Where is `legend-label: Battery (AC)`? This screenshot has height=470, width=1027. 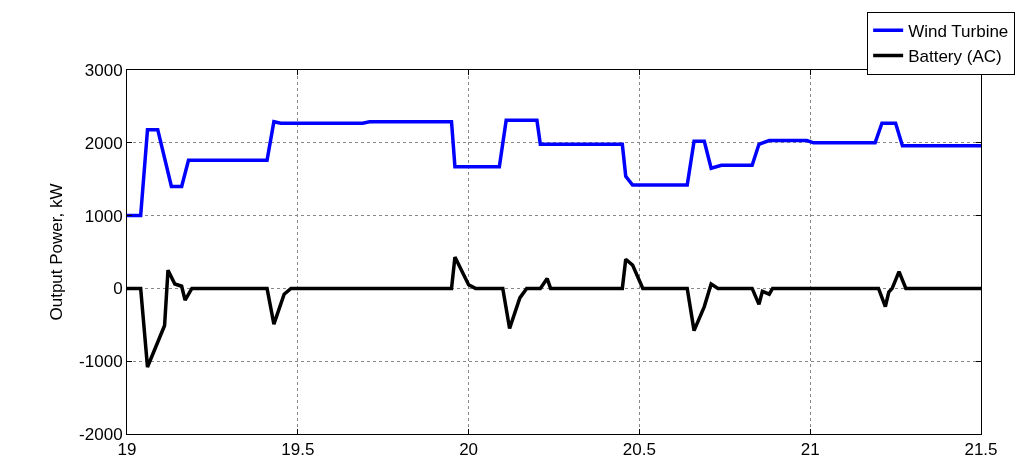 legend-label: Battery (AC) is located at coordinates (955, 57).